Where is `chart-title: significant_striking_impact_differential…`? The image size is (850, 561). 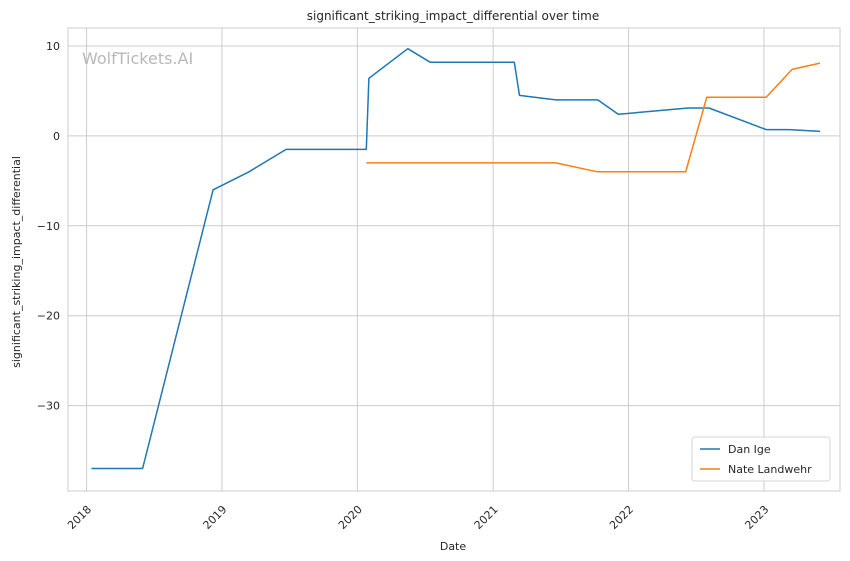 chart-title: significant_striking_impact_differential… is located at coordinates (453, 16).